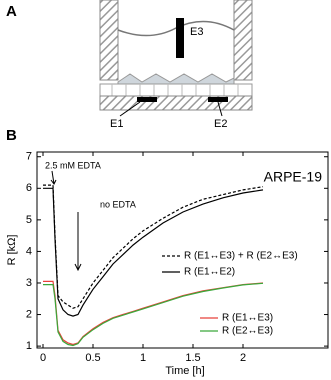 The height and width of the screenshot is (380, 331). Describe the element at coordinates (293, 177) in the screenshot. I see `chart-title: ARPE-19` at that location.